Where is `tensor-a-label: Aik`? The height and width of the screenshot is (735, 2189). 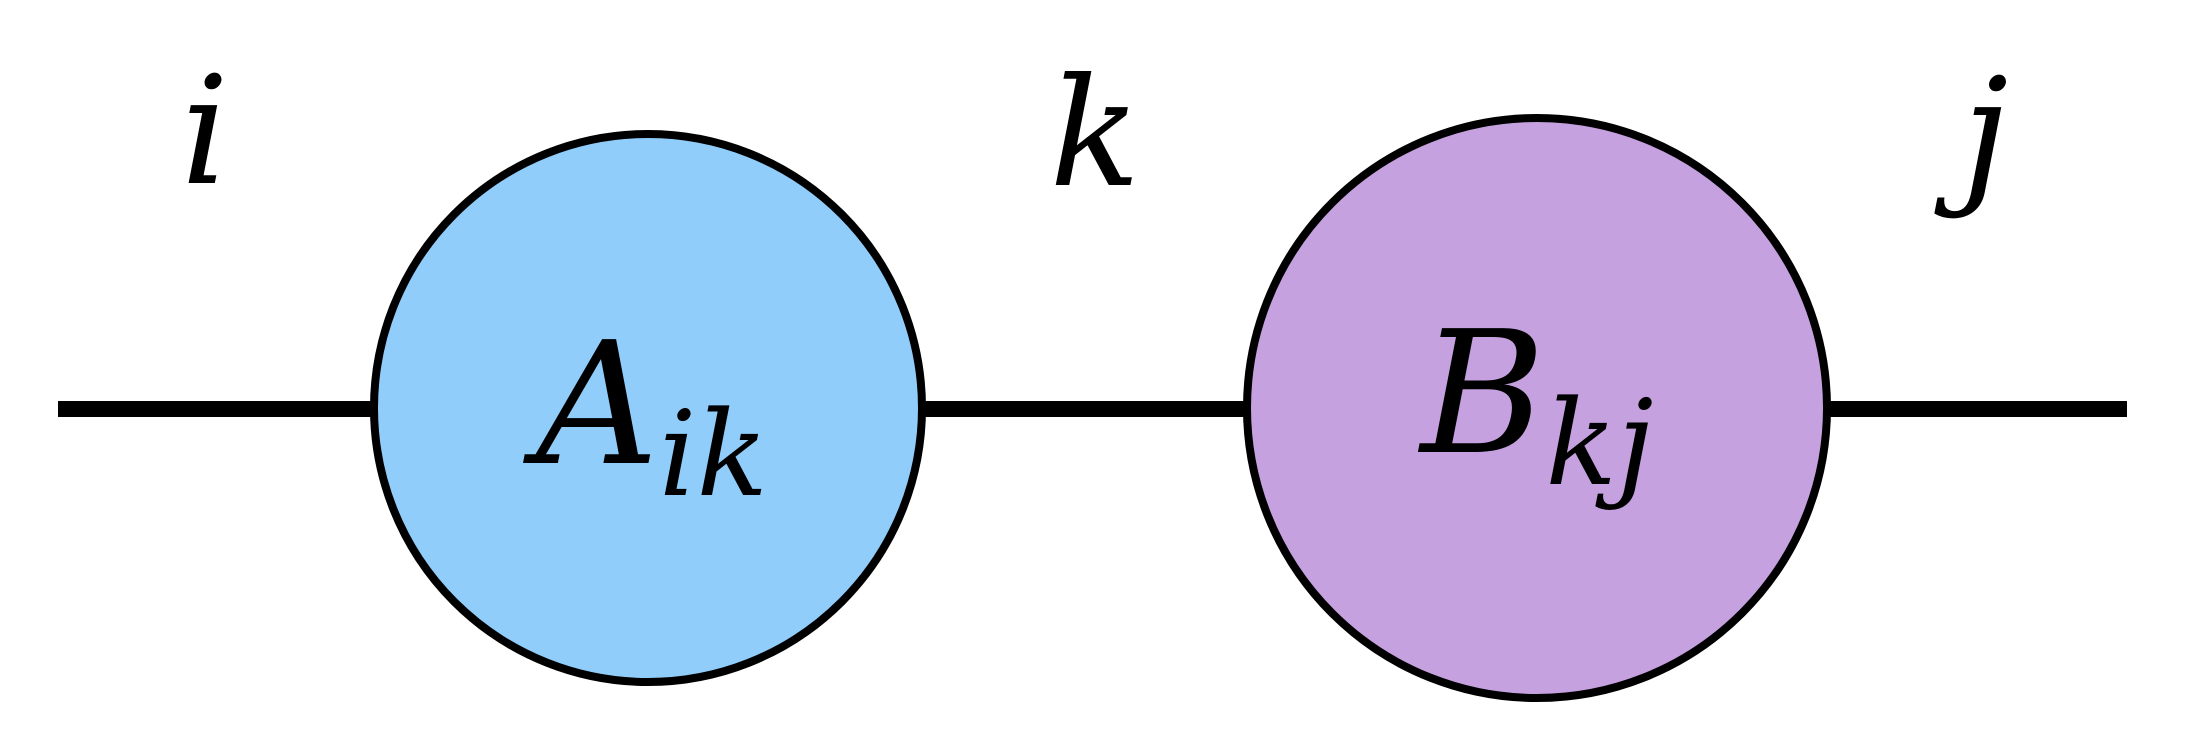
tensor-a-label: Aik is located at coordinates (645, 414).